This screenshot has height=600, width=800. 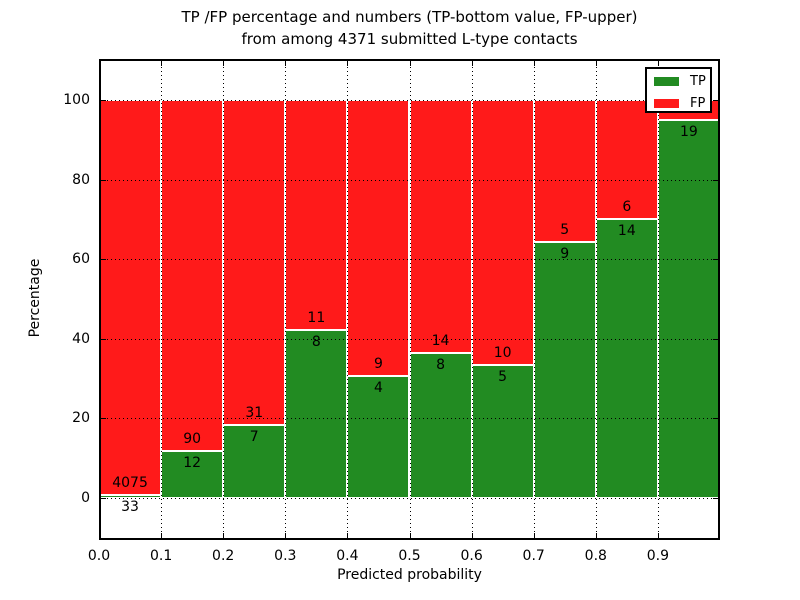 I want to click on tp-count-label: 12, so click(x=192, y=463).